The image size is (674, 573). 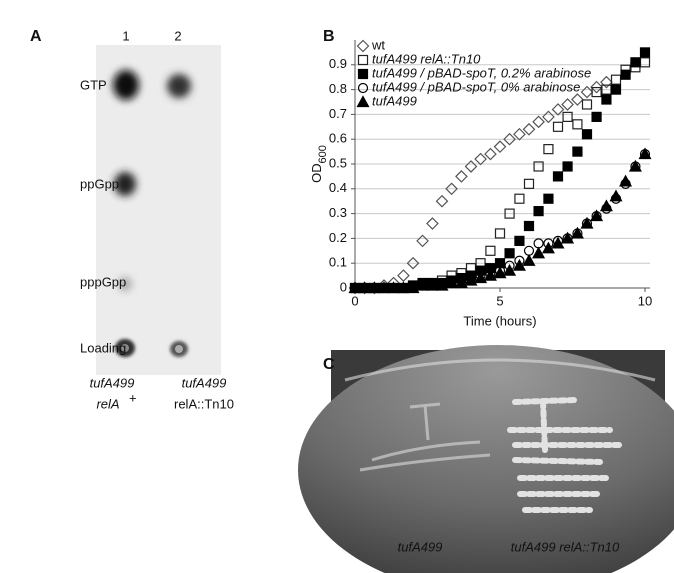 What do you see at coordinates (99, 183) in the screenshot?
I see `spot-label: ppGpp` at bounding box center [99, 183].